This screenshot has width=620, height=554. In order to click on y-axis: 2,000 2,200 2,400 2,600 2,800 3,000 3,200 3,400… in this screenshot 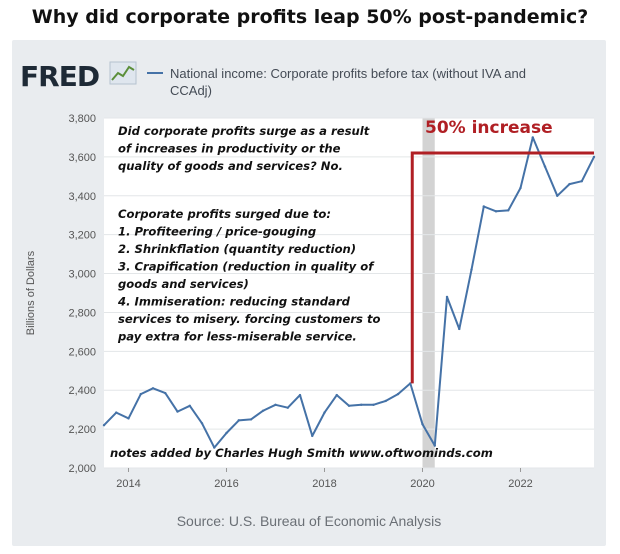, I will do `click(82, 294)`.